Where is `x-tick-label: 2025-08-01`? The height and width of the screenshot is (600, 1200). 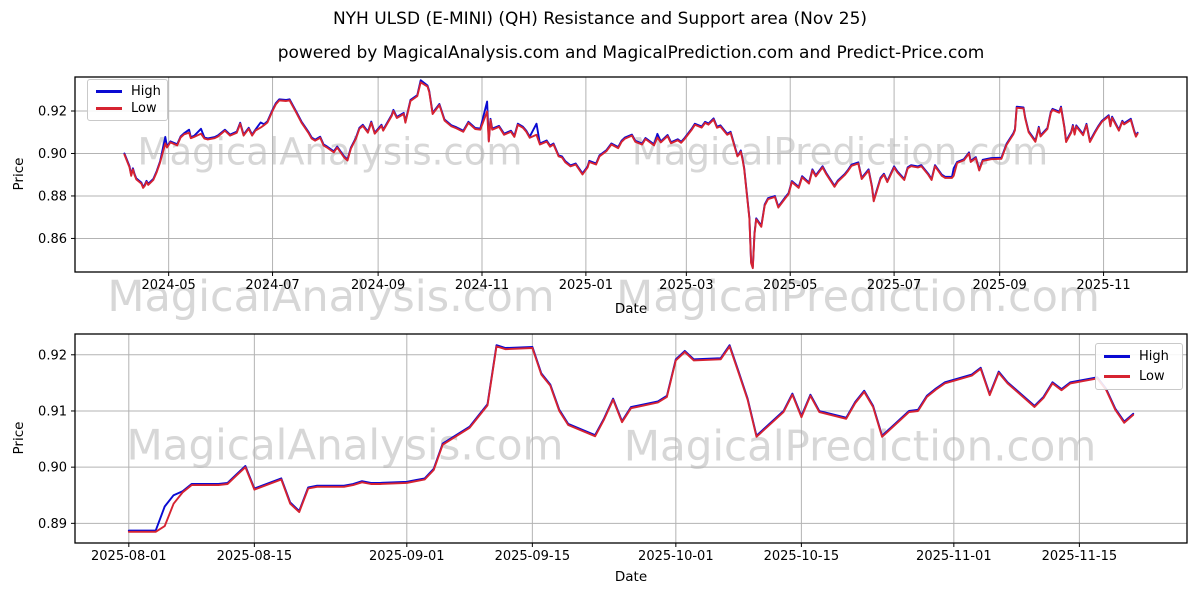
x-tick-label: 2025-08-01 is located at coordinates (129, 556).